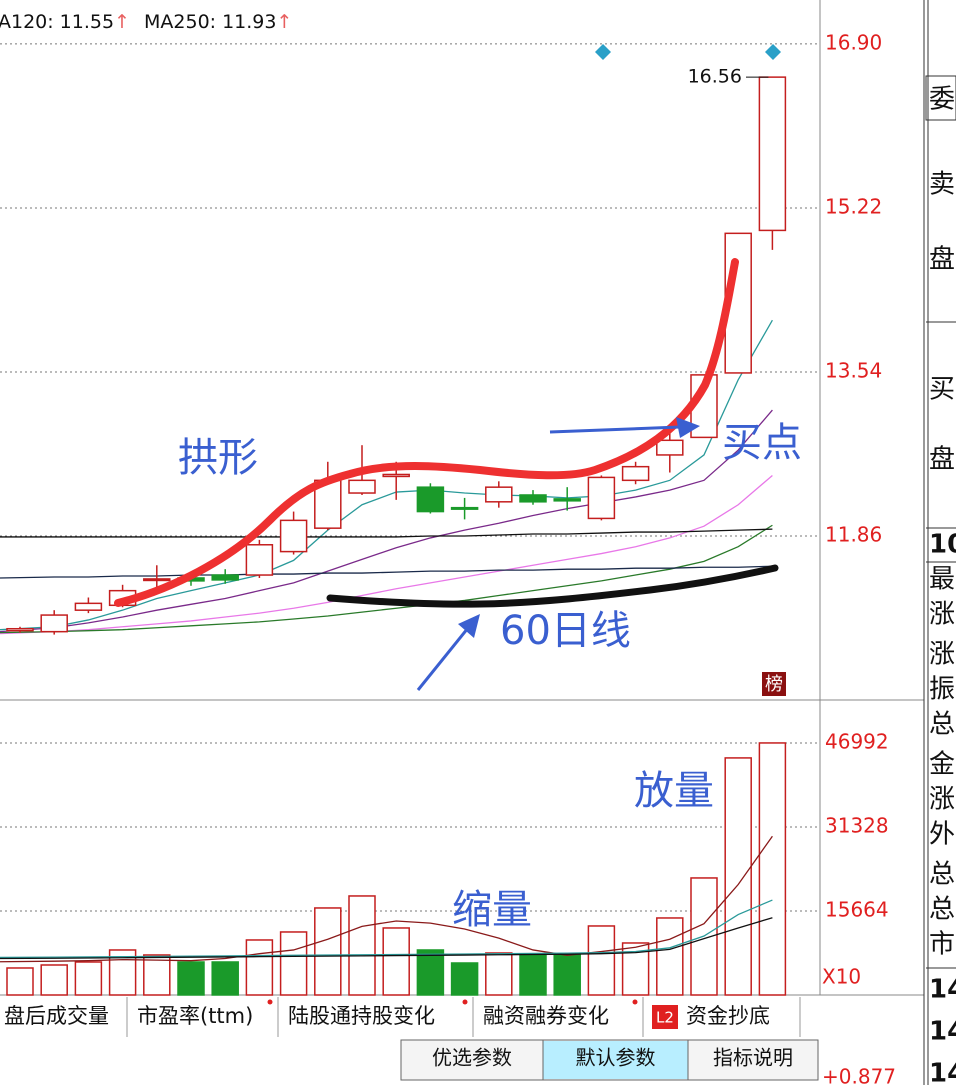  What do you see at coordinates (492, 910) in the screenshot?
I see `annotation: 缩量` at bounding box center [492, 910].